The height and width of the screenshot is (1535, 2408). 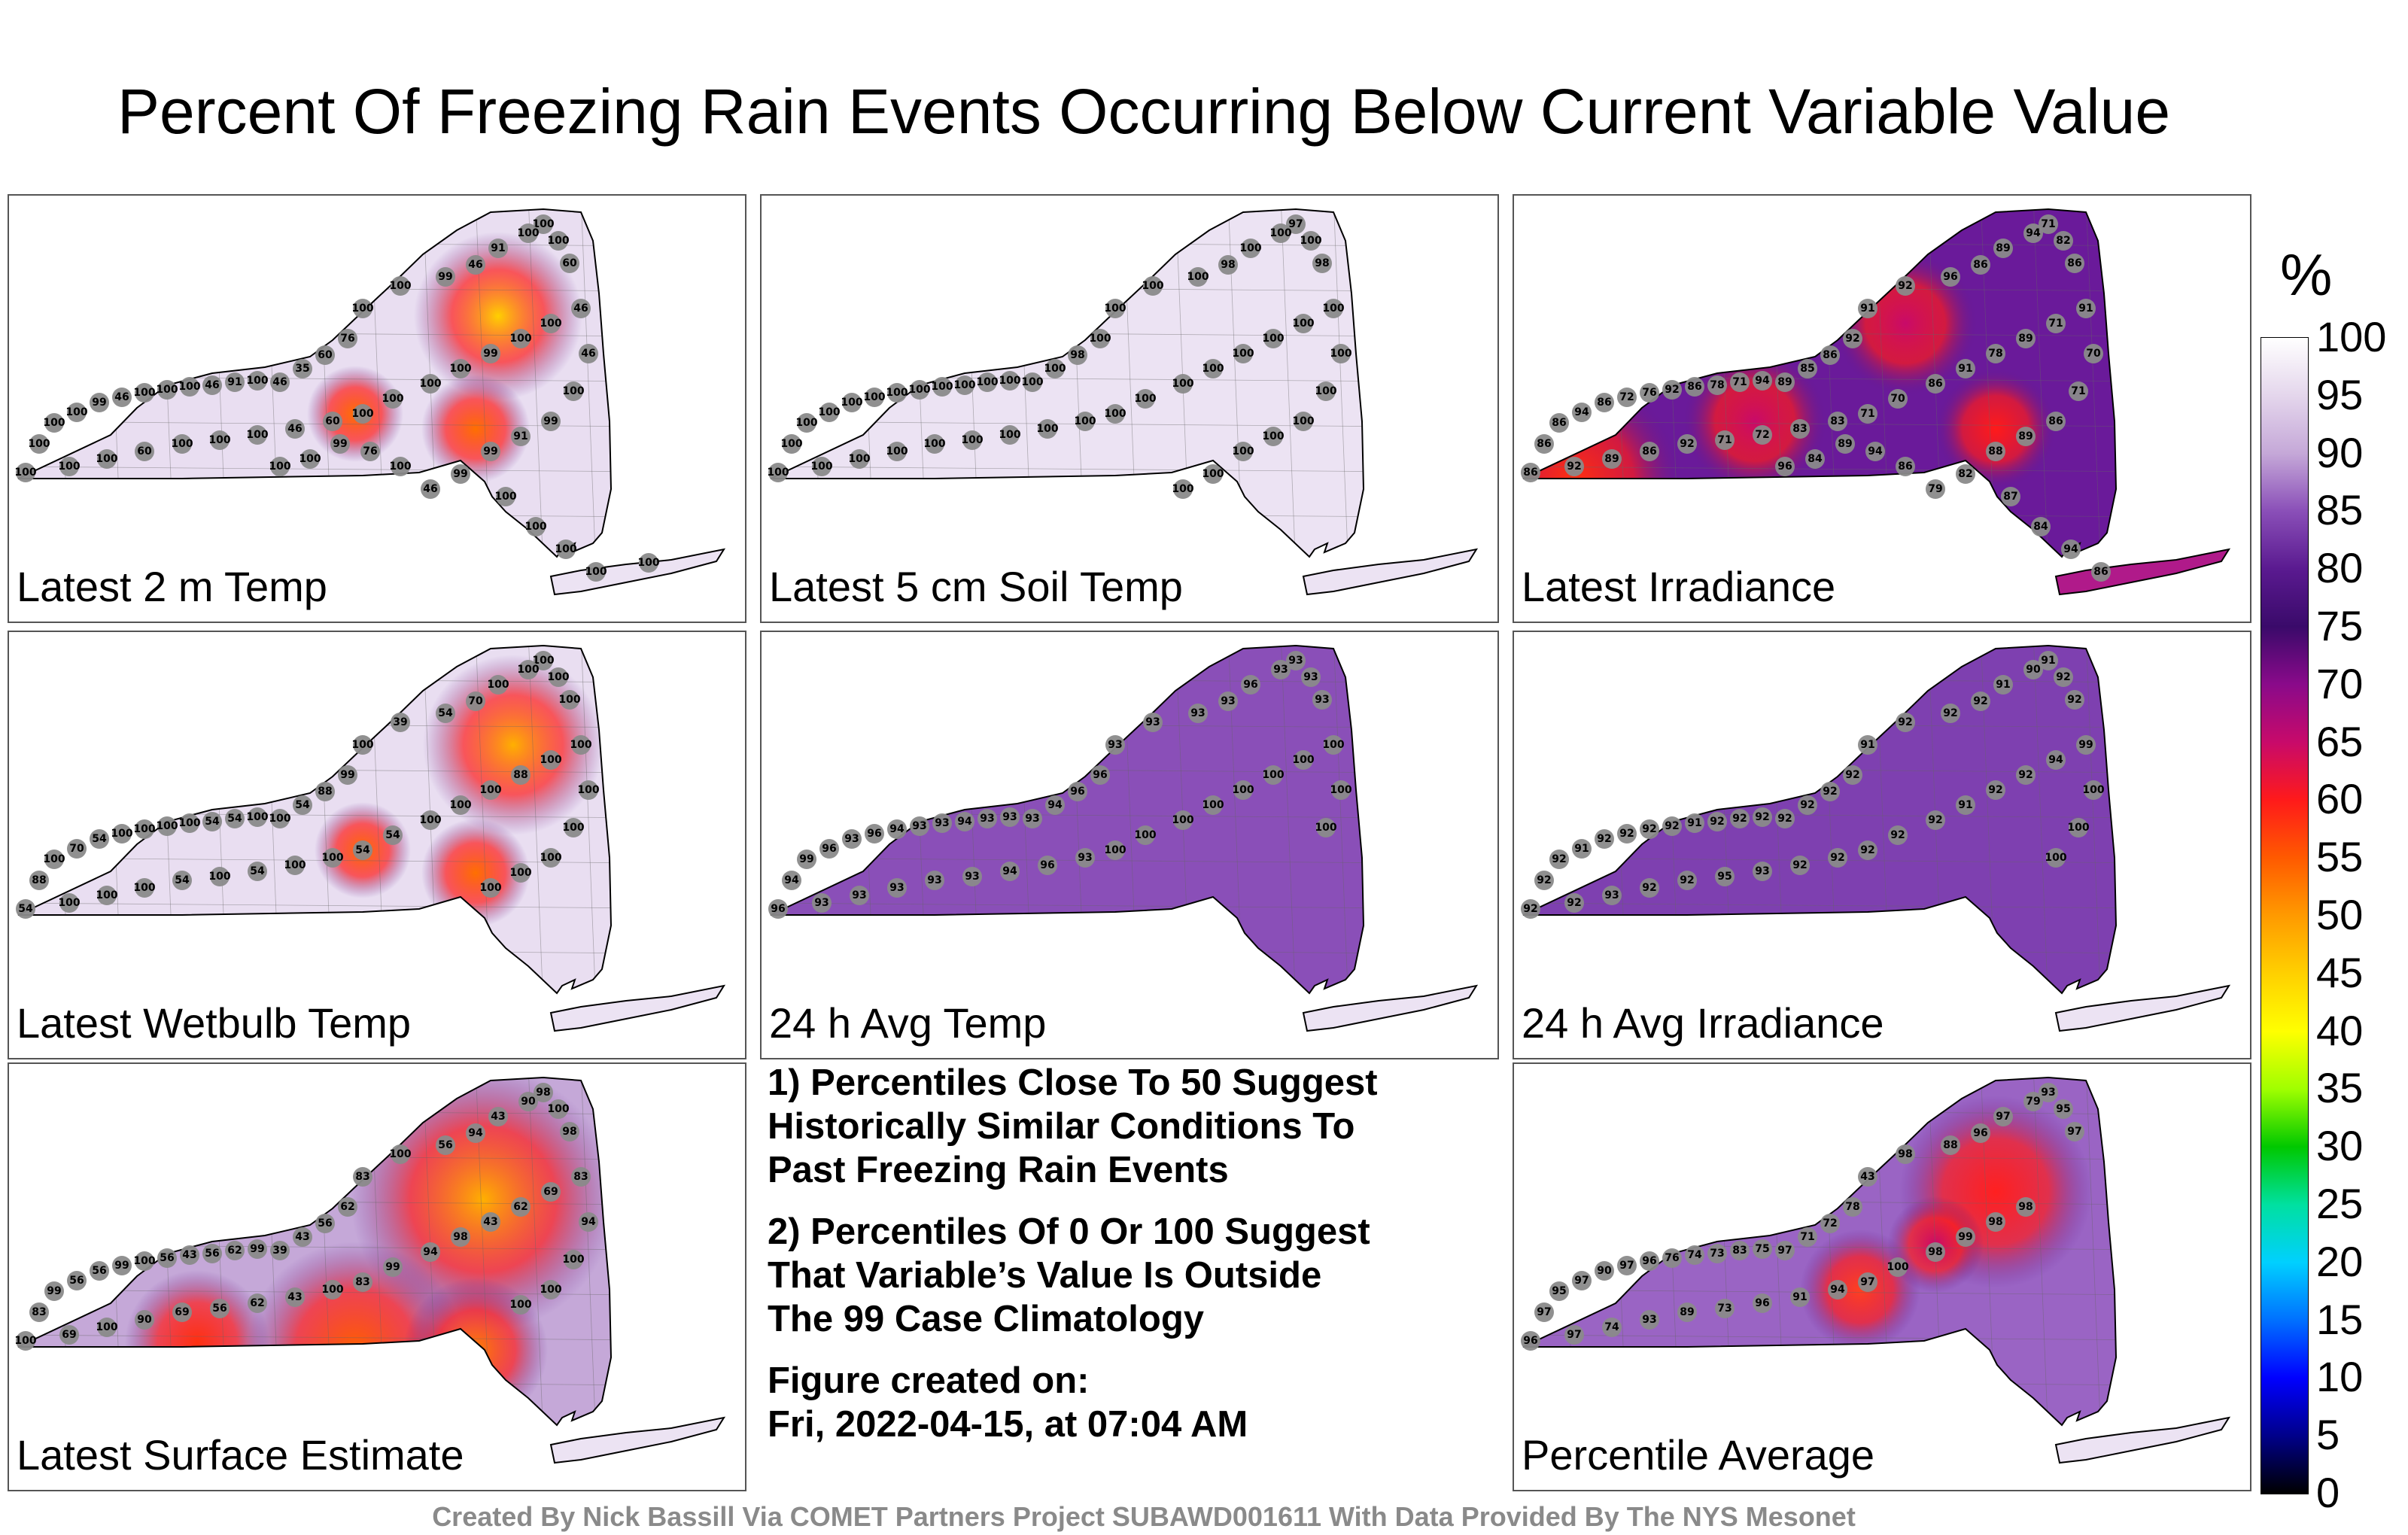 What do you see at coordinates (1626, 397) in the screenshot?
I see `station-value: 72` at bounding box center [1626, 397].